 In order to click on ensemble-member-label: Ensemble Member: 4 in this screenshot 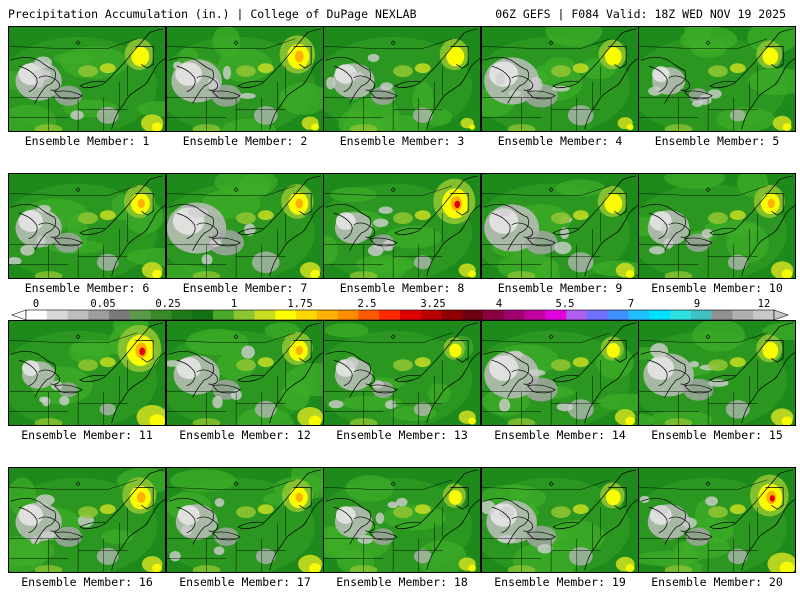, I will do `click(560, 141)`.